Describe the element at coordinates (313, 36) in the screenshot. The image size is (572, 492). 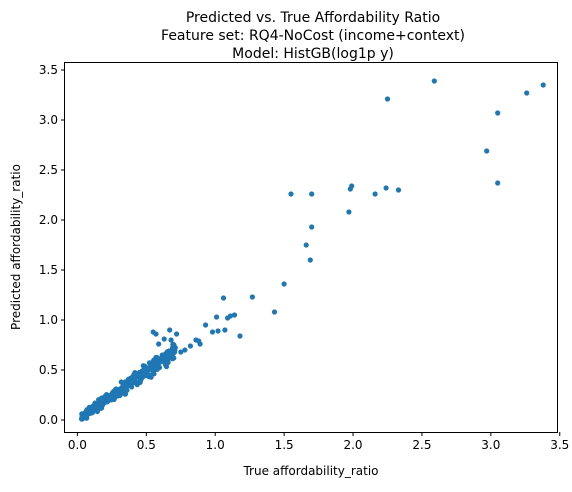
I see `chart-title-line-2: Feature set: RQ4-NoCost (income+context)` at that location.